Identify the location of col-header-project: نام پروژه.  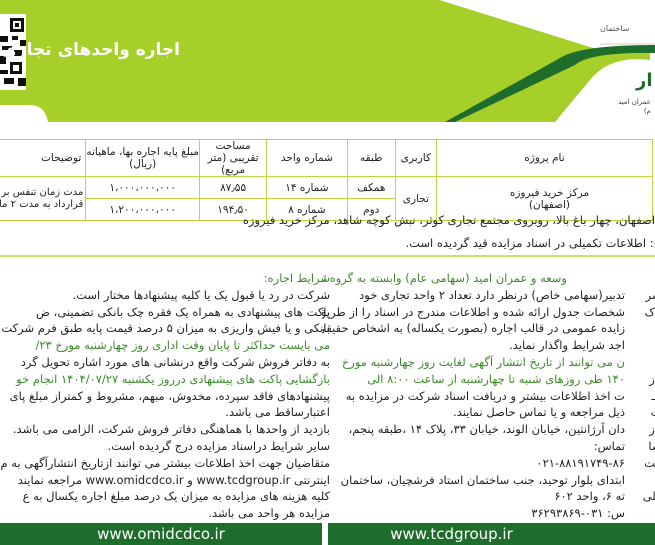
(544, 158).